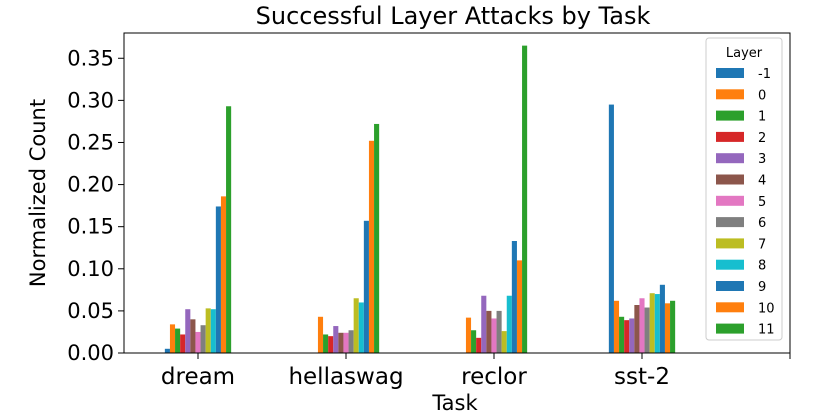 The image size is (830, 415). What do you see at coordinates (454, 403) in the screenshot?
I see `x-axis-label: Task` at bounding box center [454, 403].